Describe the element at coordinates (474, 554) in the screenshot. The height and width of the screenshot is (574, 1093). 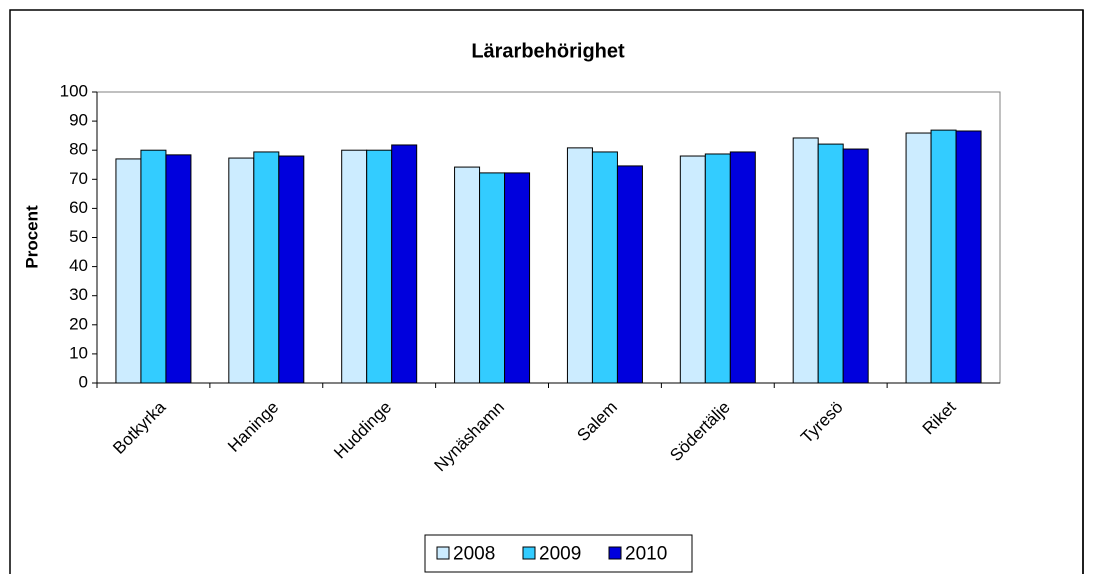
I see `legend-label: 2008` at that location.